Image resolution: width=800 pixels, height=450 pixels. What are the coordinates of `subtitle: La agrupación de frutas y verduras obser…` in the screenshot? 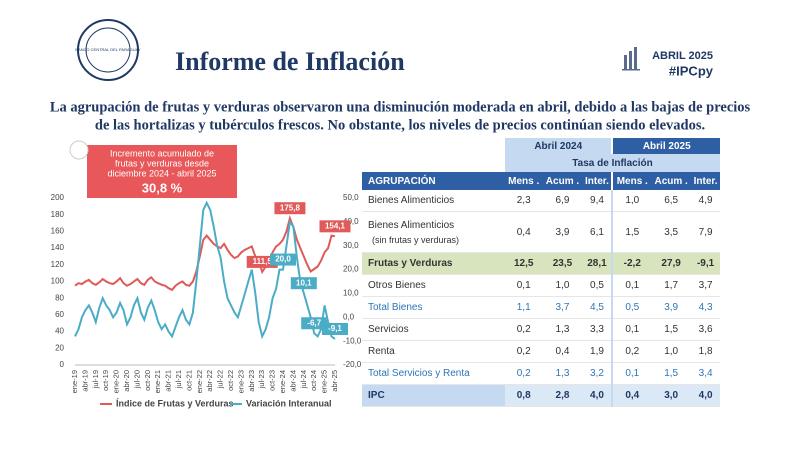 It's located at (400, 107).